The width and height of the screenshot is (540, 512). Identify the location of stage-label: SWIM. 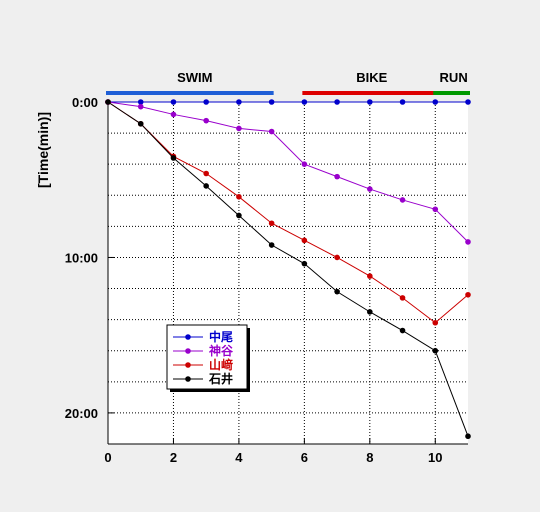
(194, 77).